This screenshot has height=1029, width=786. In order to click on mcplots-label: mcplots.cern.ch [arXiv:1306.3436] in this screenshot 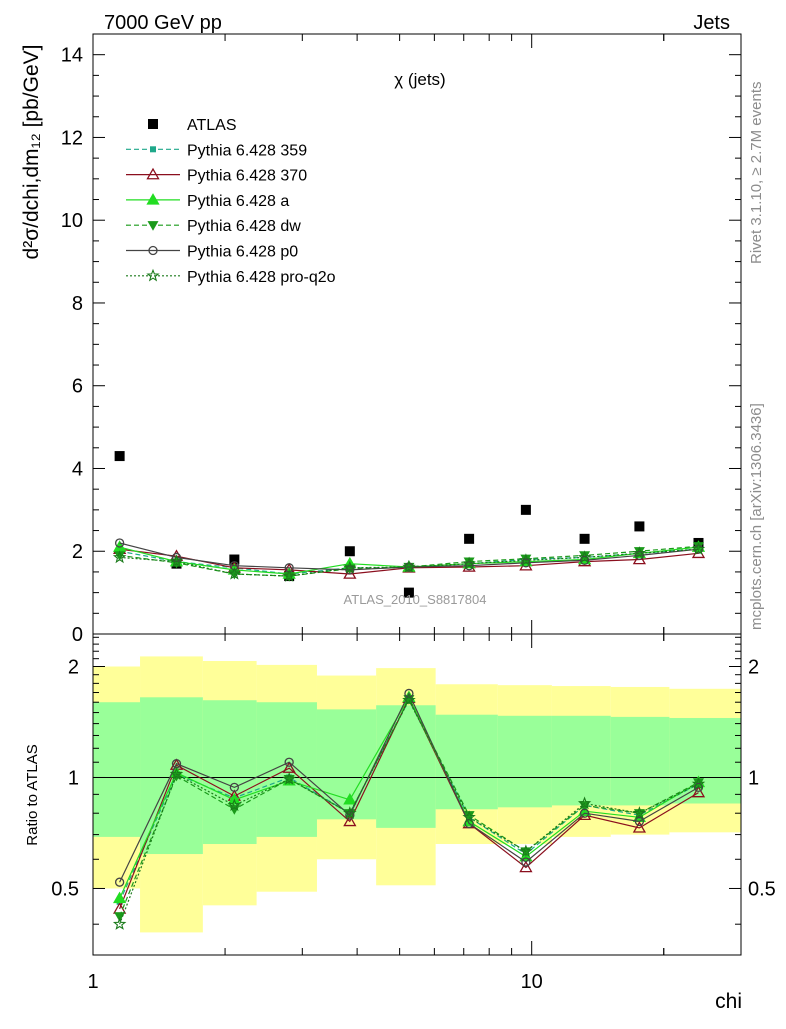, I will do `click(756, 516)`.